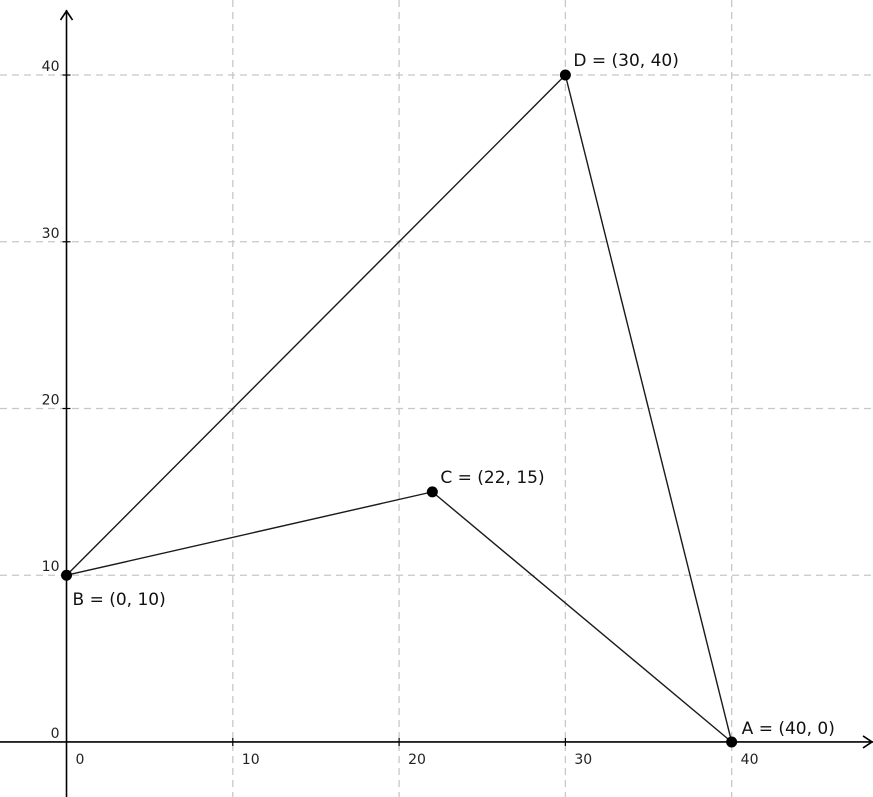 The height and width of the screenshot is (797, 873). What do you see at coordinates (417, 760) in the screenshot?
I see `x-tick-label-20: 20` at bounding box center [417, 760].